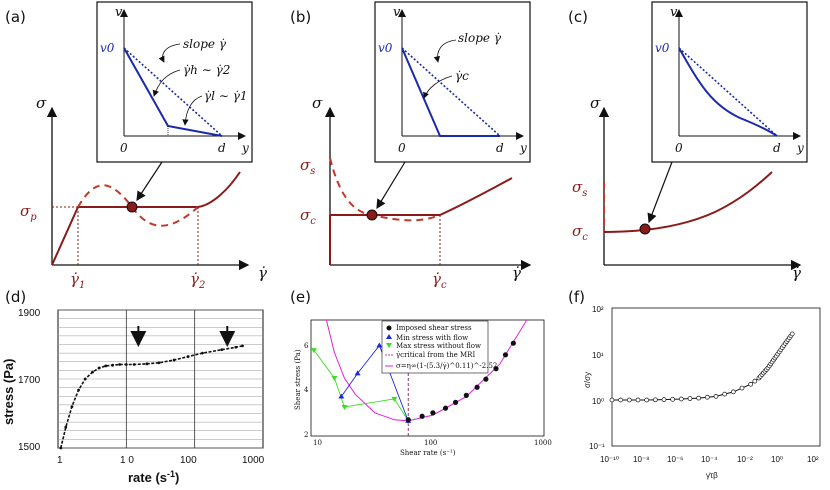  I want to click on panel-d-label: (d), so click(15, 297).